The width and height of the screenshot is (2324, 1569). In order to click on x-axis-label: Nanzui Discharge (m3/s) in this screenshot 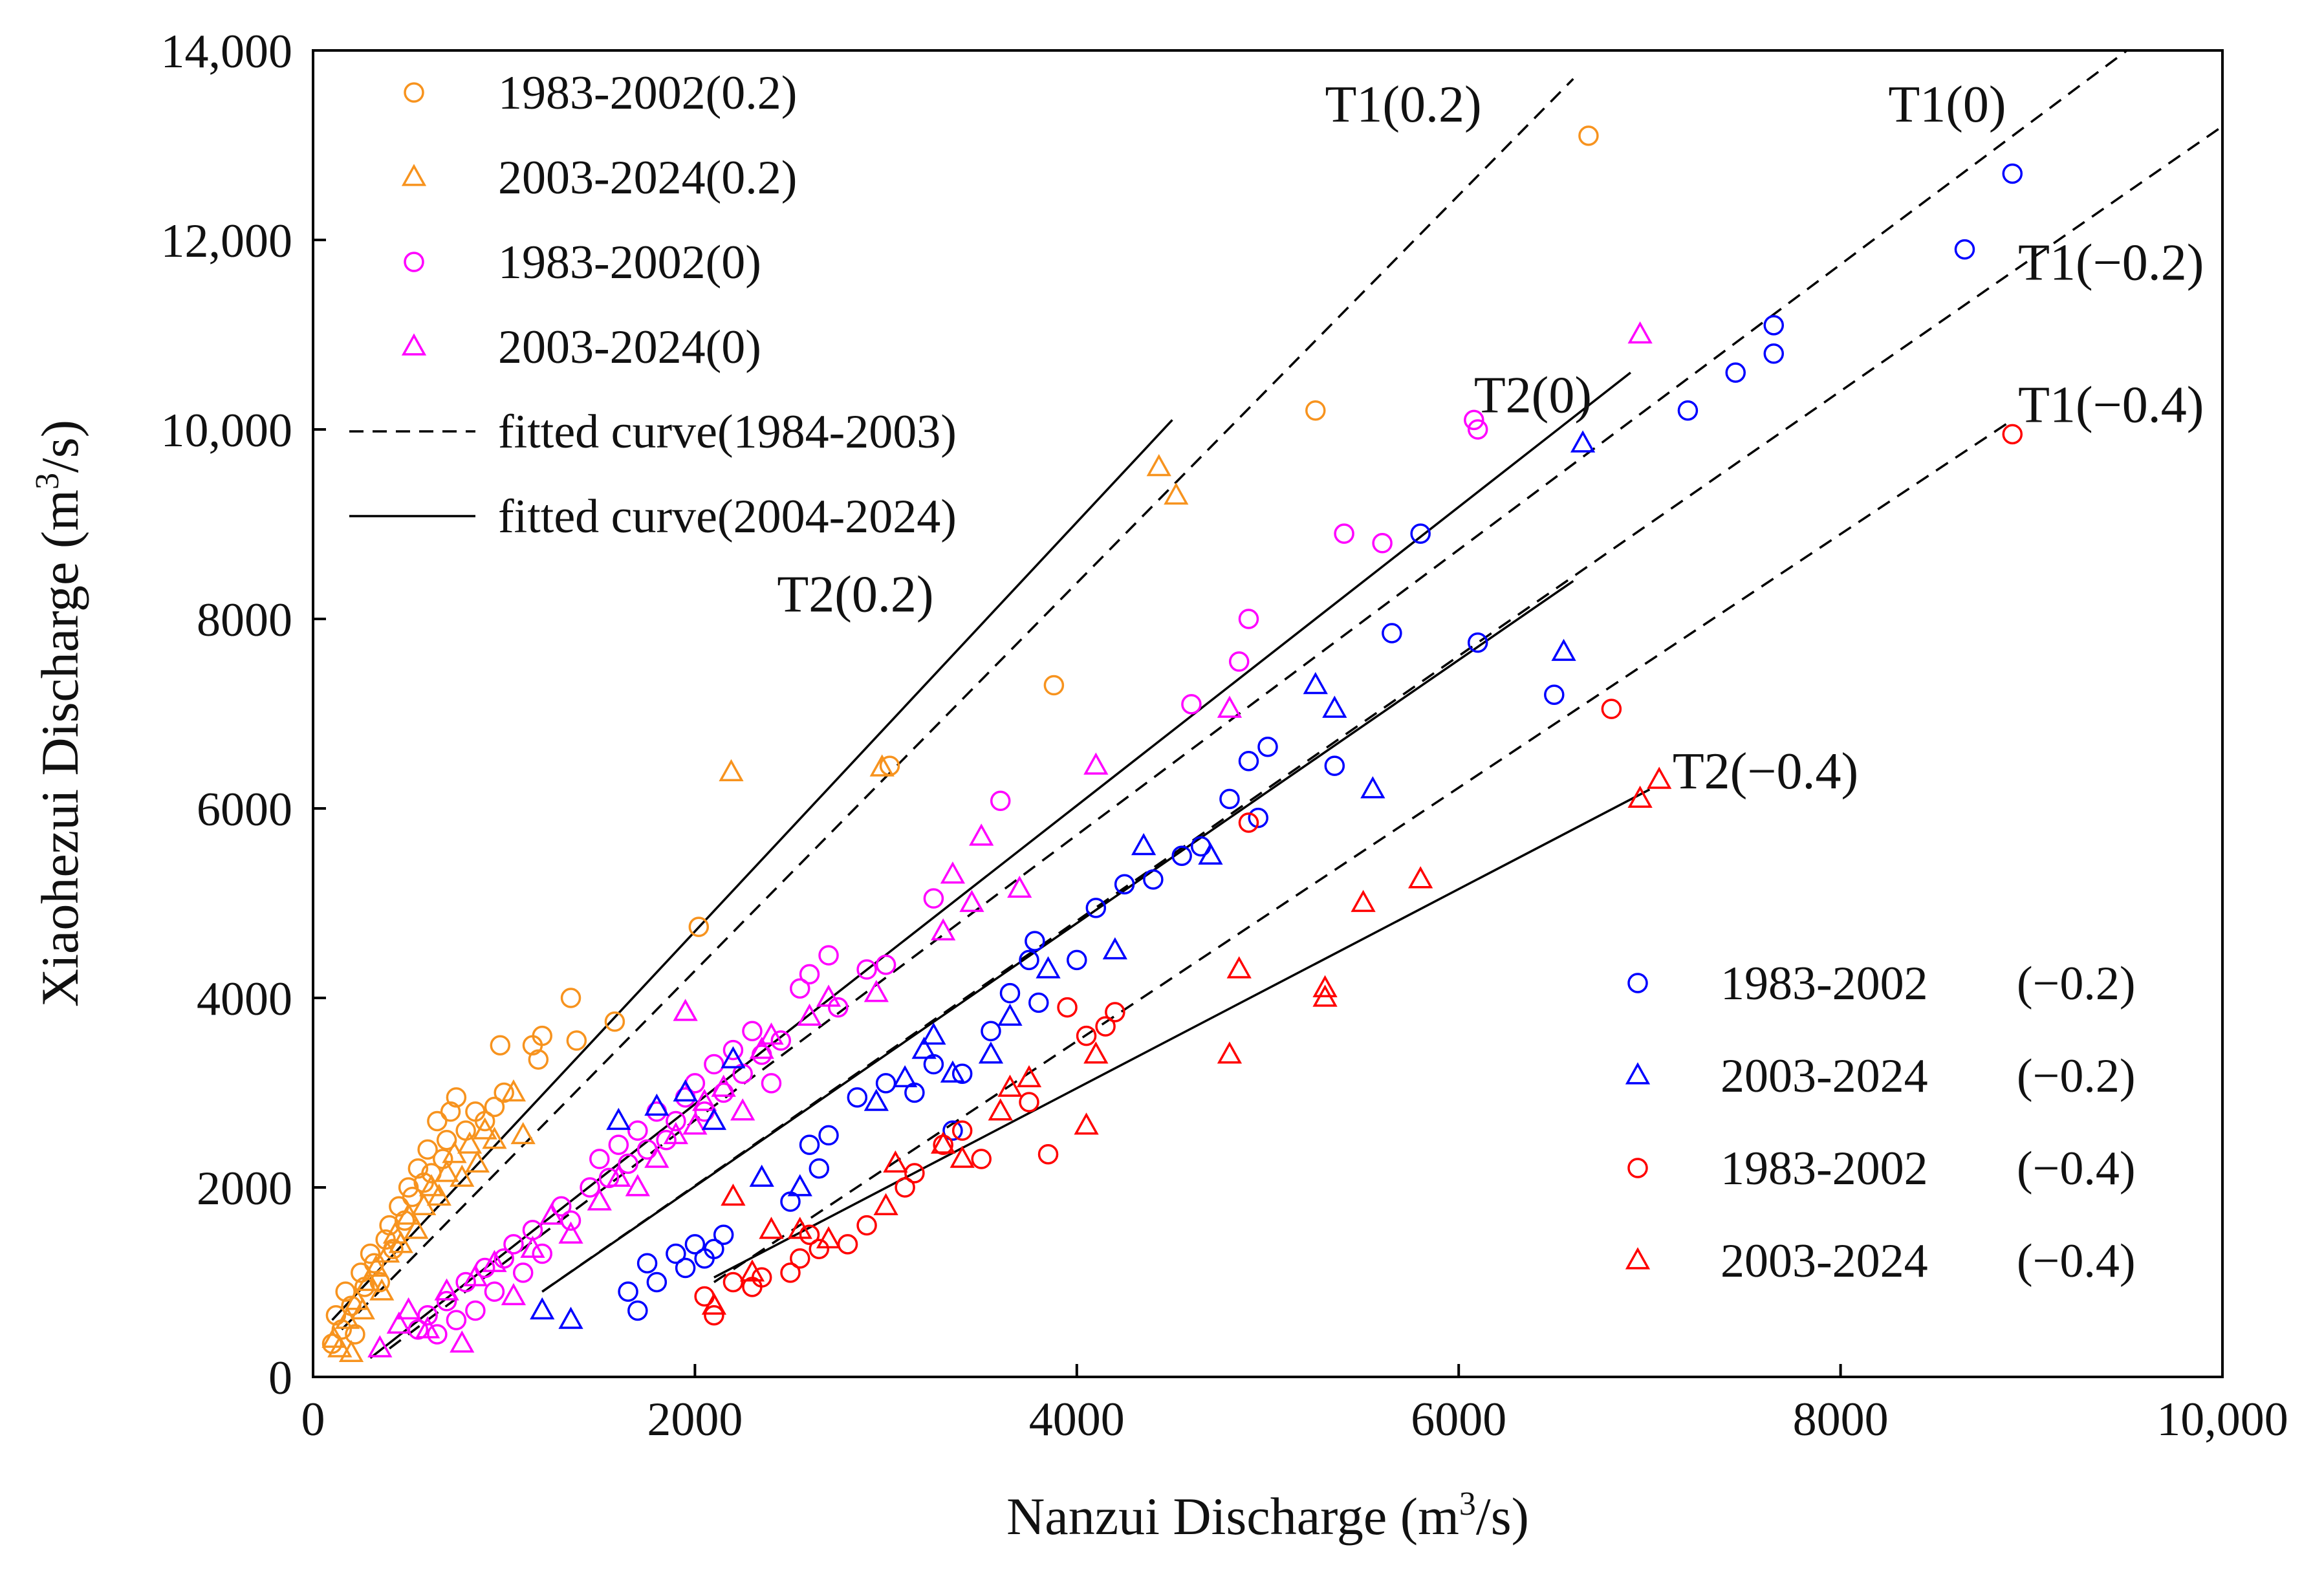, I will do `click(1267, 1516)`.